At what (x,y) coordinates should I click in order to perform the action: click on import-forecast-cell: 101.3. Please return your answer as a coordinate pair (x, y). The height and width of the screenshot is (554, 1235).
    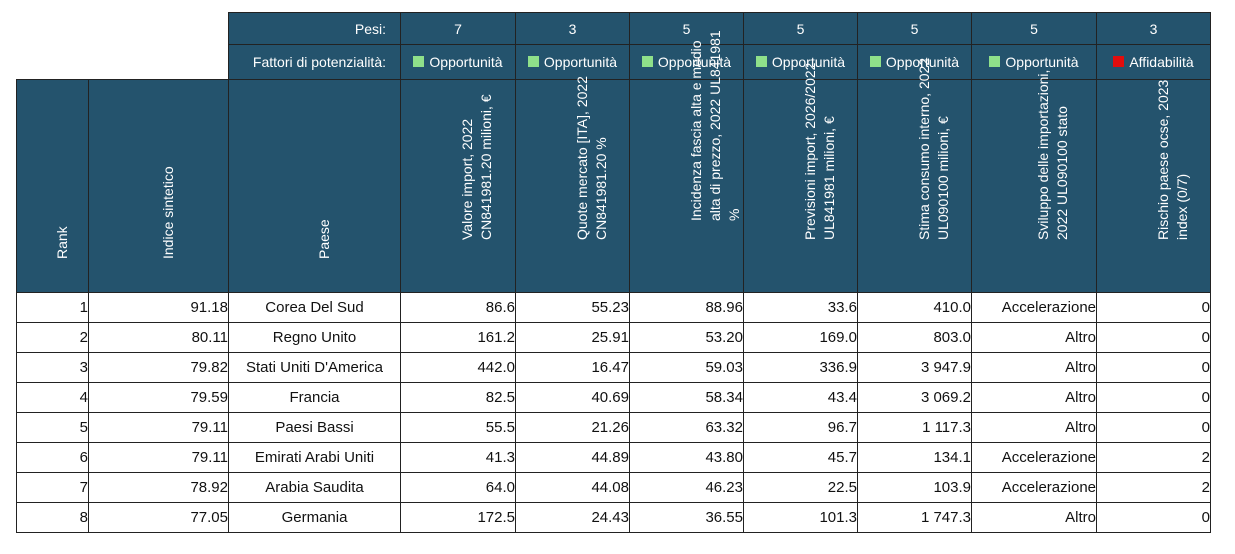
    Looking at the image, I should click on (800, 517).